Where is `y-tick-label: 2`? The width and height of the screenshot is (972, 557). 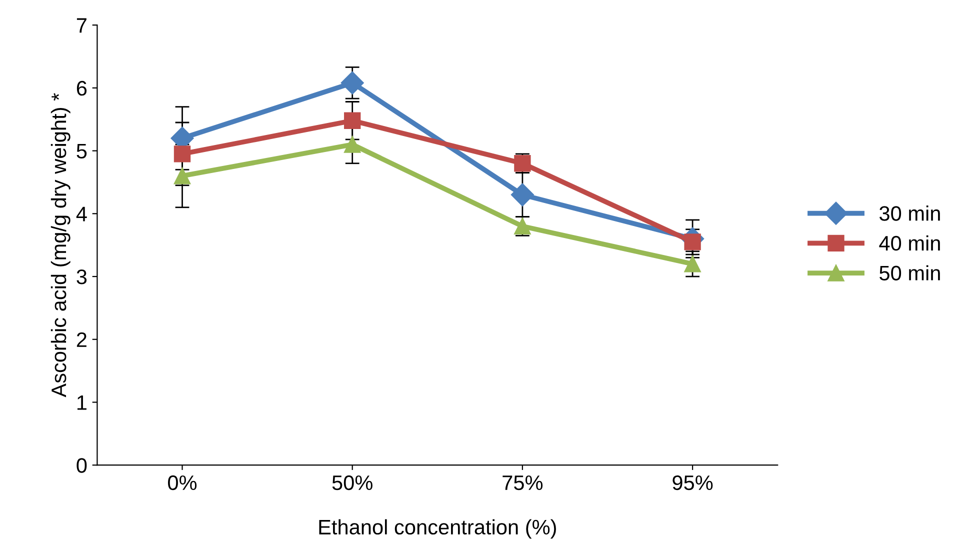 y-tick-label: 2 is located at coordinates (81, 339).